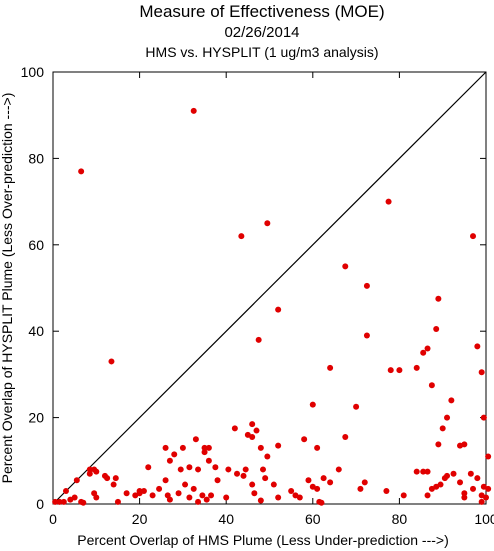 The width and height of the screenshot is (494, 551). I want to click on x-tick-label: 80, so click(400, 519).